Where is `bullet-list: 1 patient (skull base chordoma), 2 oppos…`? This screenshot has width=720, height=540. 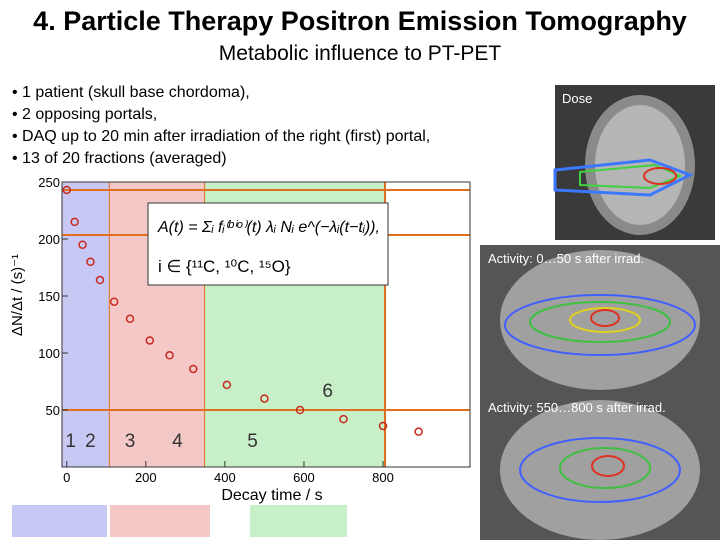 bullet-list: 1 patient (skull base chordoma), 2 oppos… is located at coordinates (221, 126).